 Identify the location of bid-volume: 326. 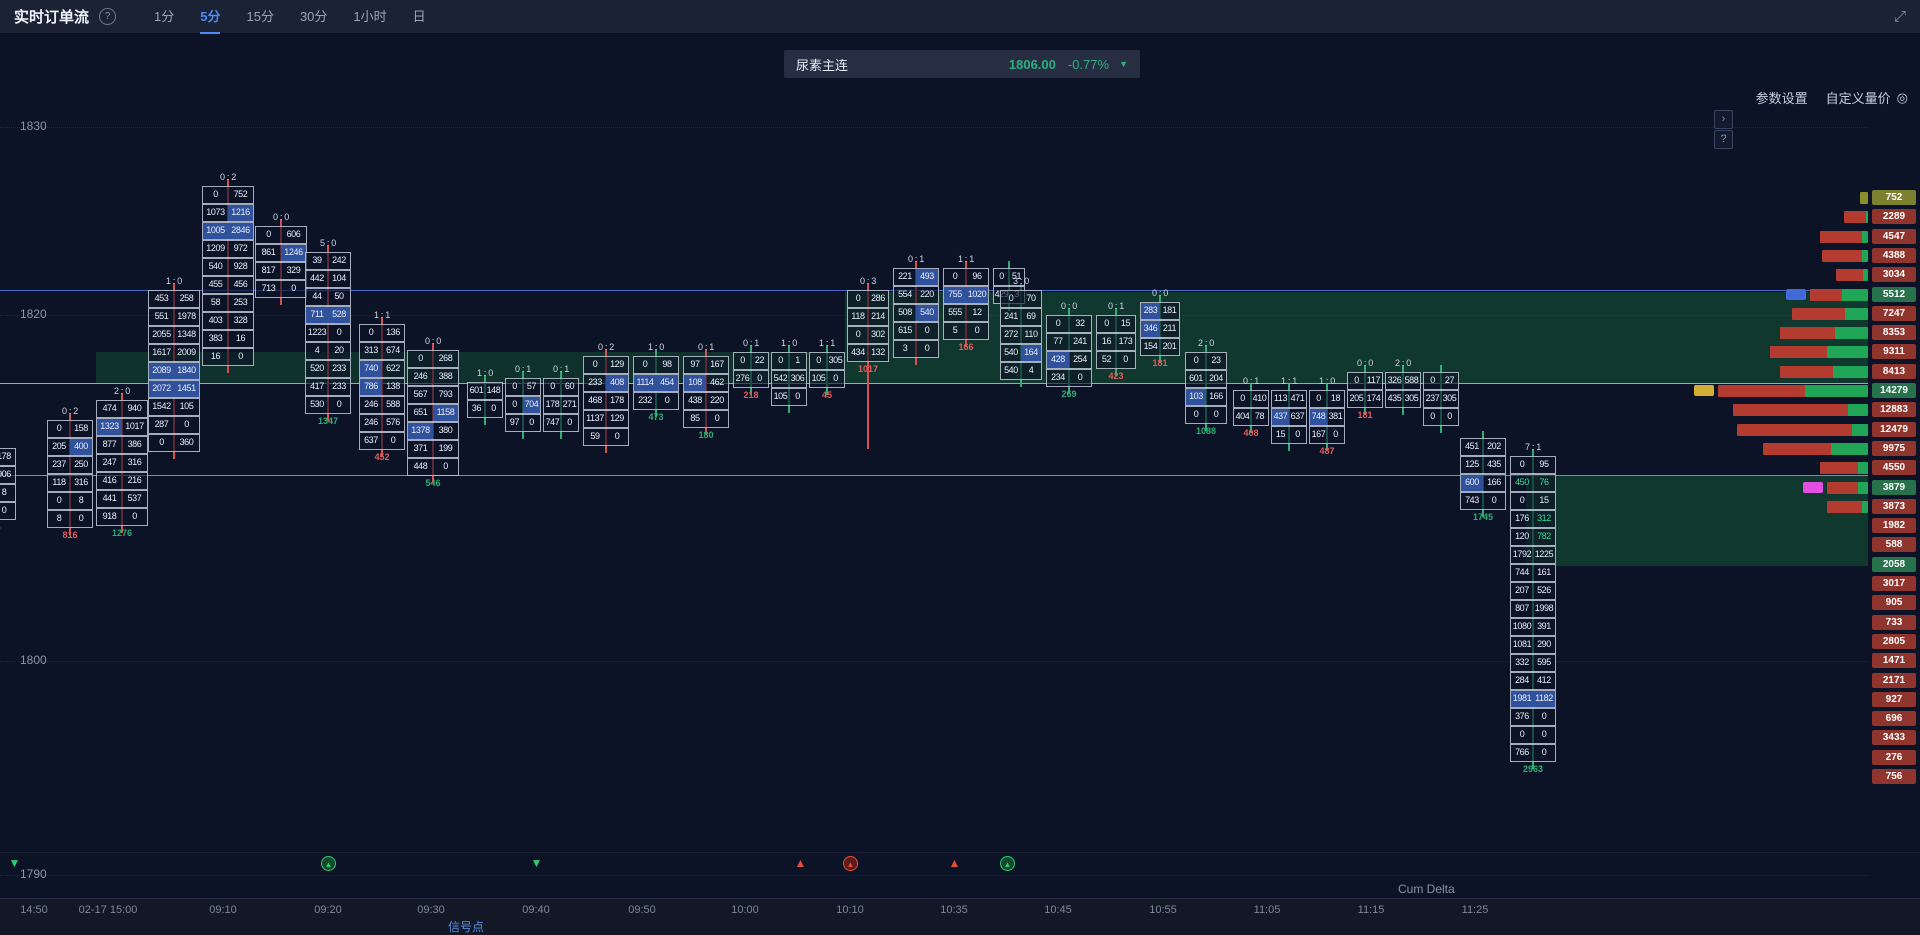
(1394, 380).